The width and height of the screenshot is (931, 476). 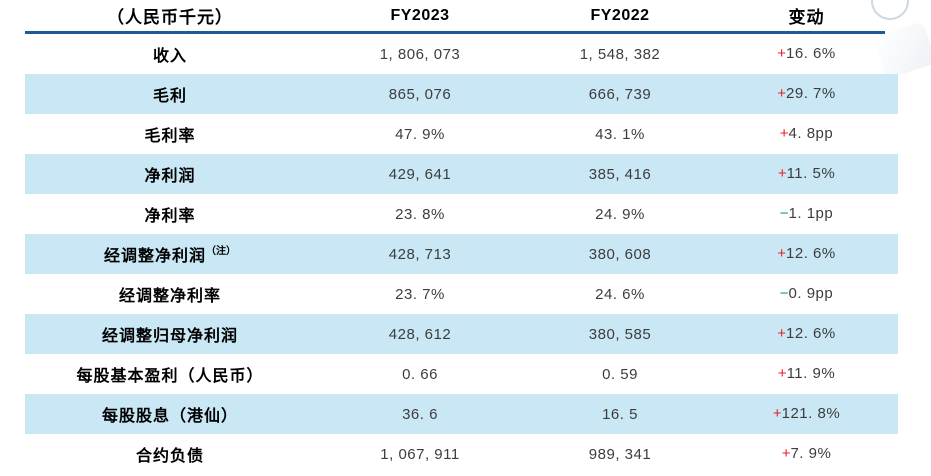 What do you see at coordinates (461, 334) in the screenshot?
I see `table-row: 经调整归母净利润 428, 612 380, 585 +12. 6%` at bounding box center [461, 334].